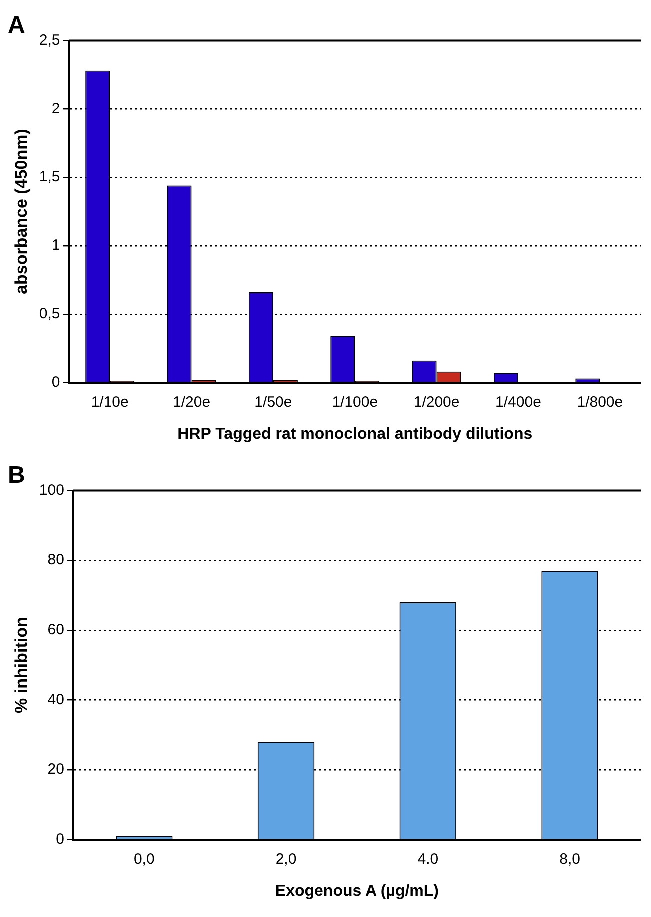  I want to click on x-tick-label: 0,0, so click(144, 859).